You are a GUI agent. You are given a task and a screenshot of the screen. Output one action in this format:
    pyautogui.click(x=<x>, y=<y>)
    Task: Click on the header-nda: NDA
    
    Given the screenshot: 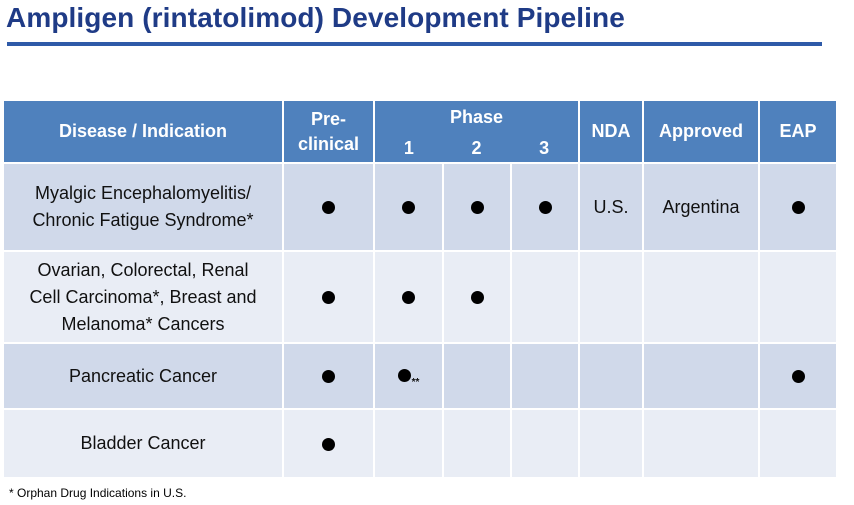 What is the action you would take?
    pyautogui.click(x=611, y=131)
    